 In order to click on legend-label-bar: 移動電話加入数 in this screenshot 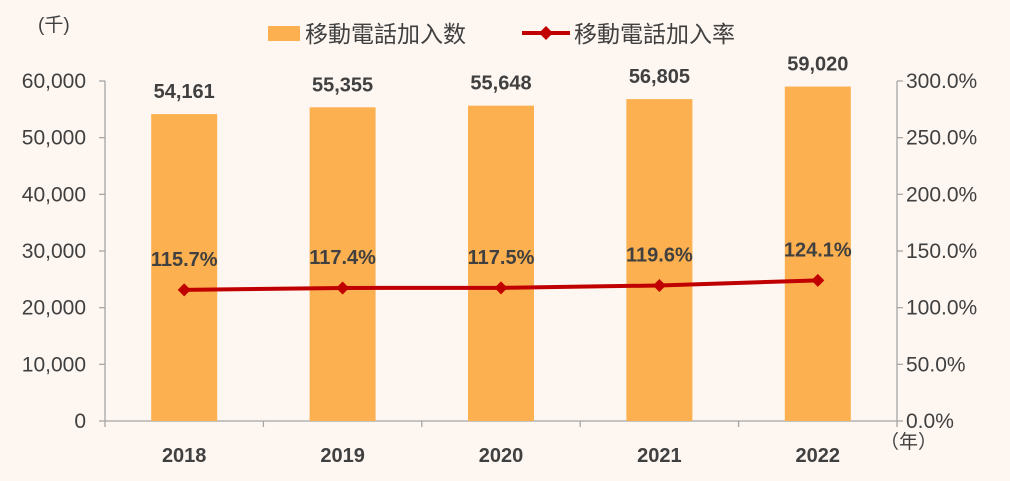, I will do `click(385, 34)`.